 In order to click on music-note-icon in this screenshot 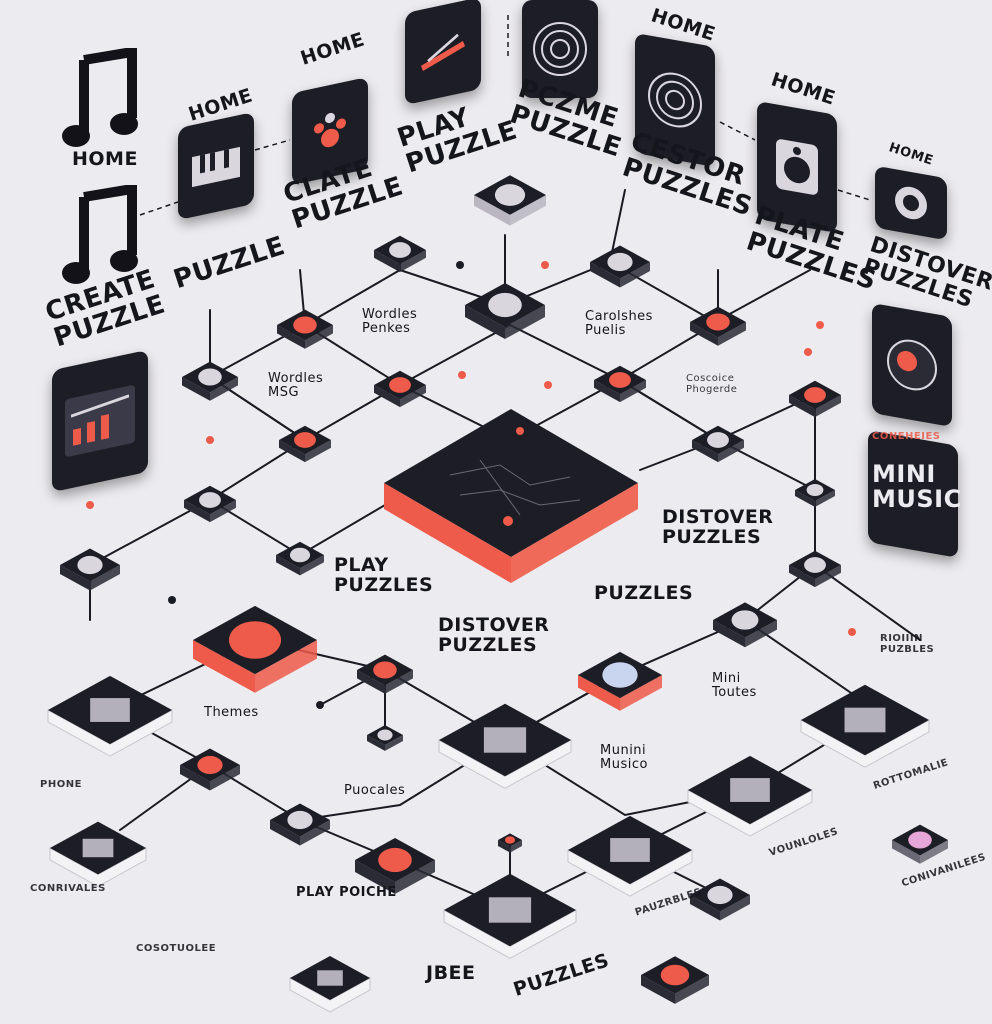, I will do `click(100, 97)`.